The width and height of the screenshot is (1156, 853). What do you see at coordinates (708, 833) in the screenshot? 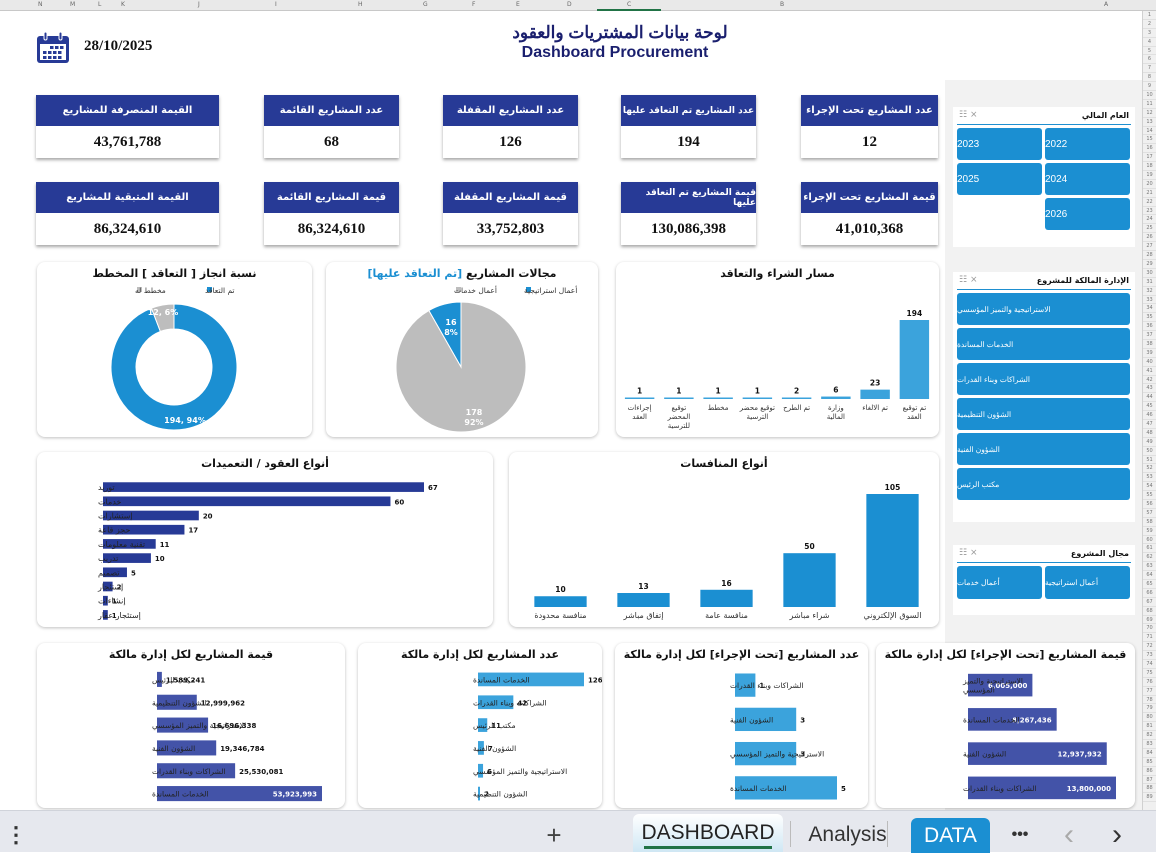
I see `tab-dashboard: DASHBOARD` at bounding box center [708, 833].